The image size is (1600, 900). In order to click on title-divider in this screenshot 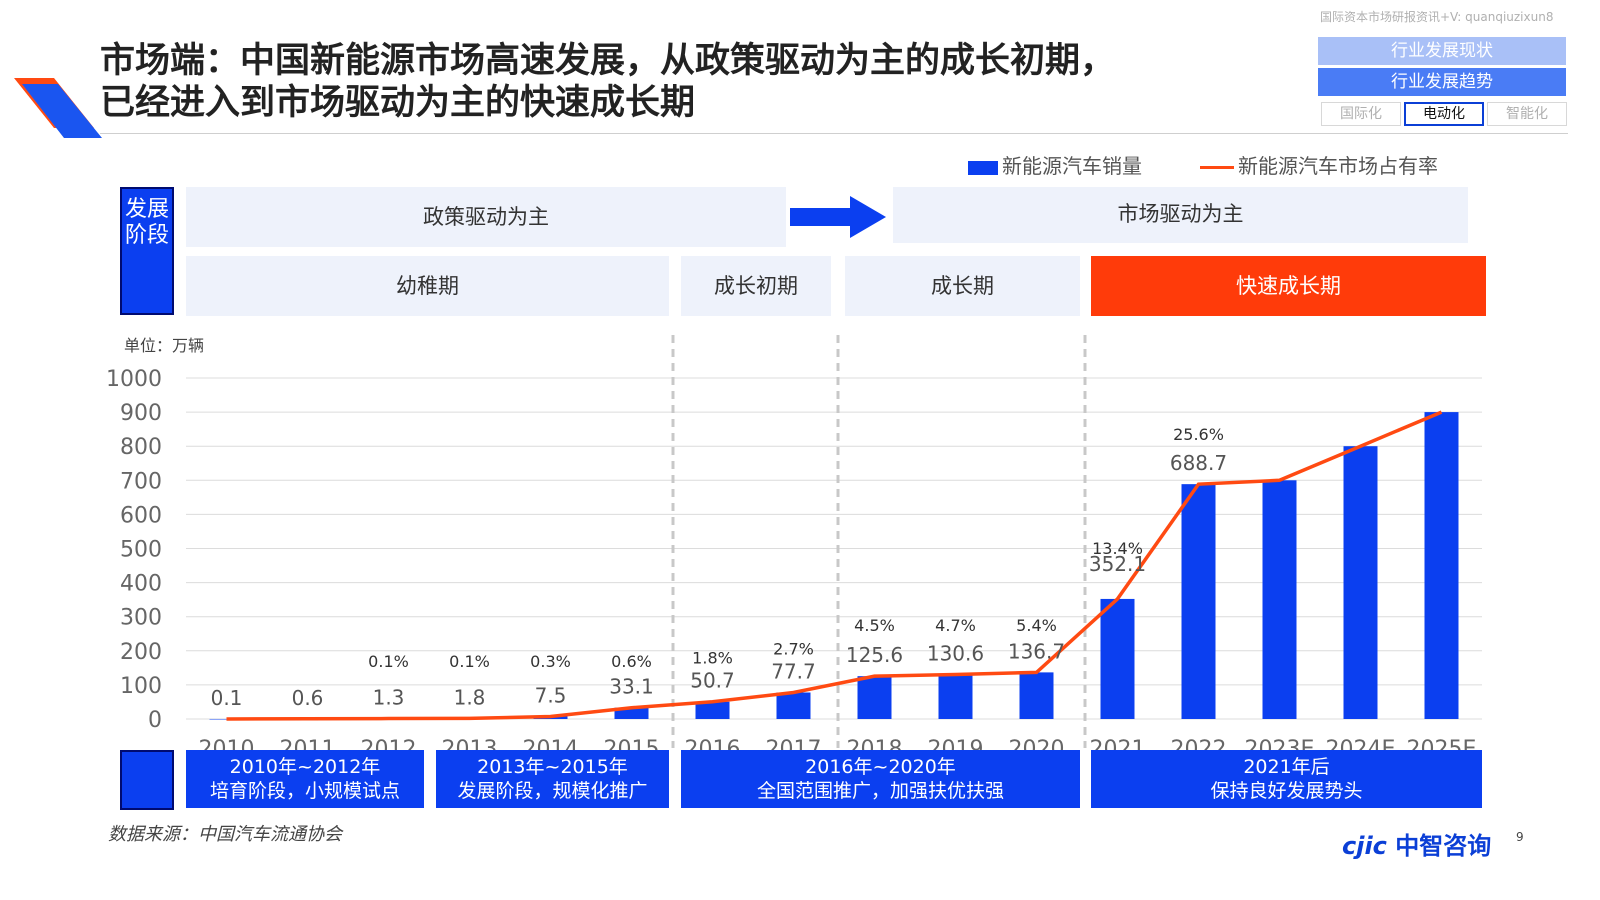, I will do `click(834, 133)`.